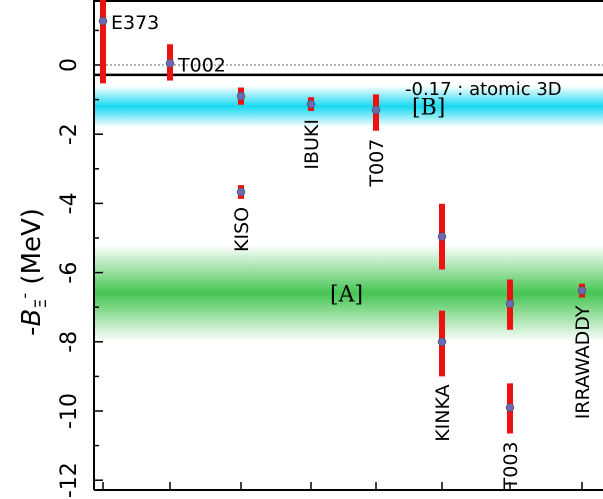 This screenshot has width=603, height=499. Describe the element at coordinates (582, 290) in the screenshot. I see `point-irrawaddy` at that location.